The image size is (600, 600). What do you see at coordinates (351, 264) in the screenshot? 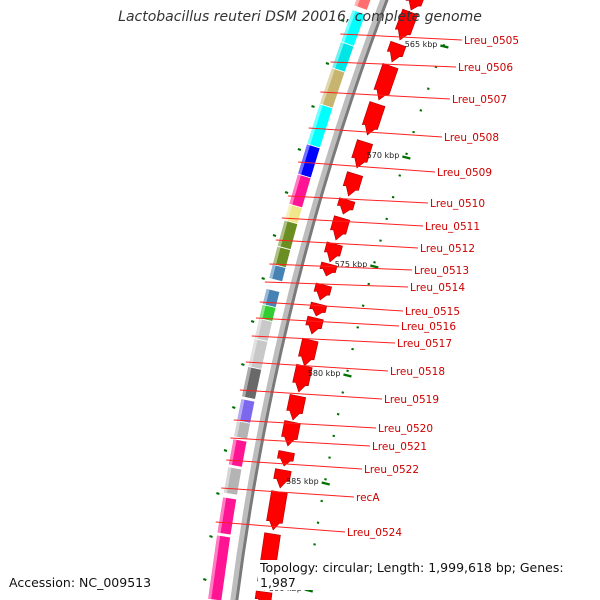
I see `scale-tick-label: 575 kbp` at bounding box center [351, 264].